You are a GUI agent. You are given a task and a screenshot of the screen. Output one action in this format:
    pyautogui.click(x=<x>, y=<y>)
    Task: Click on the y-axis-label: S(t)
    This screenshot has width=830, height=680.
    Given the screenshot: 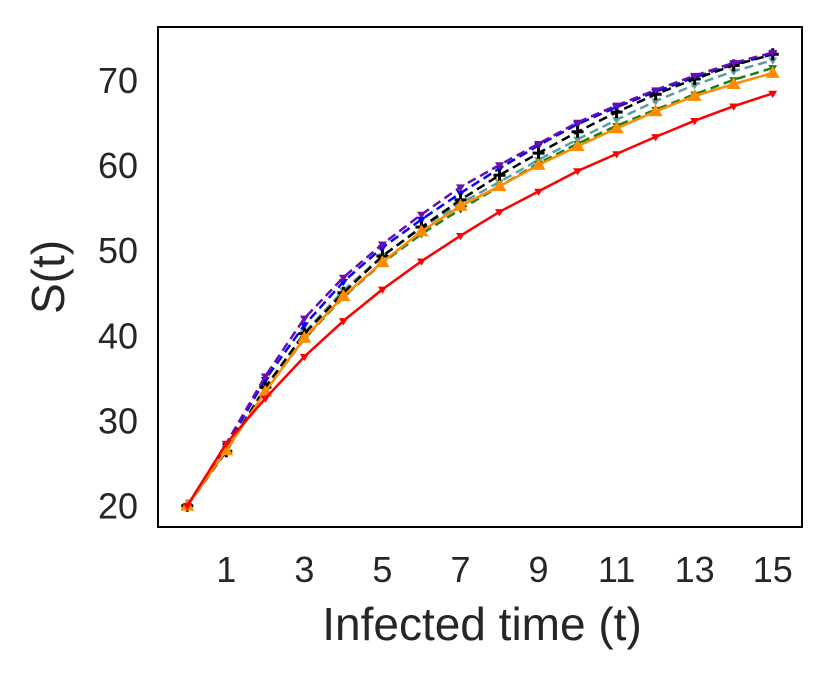 What is the action you would take?
    pyautogui.click(x=48, y=277)
    